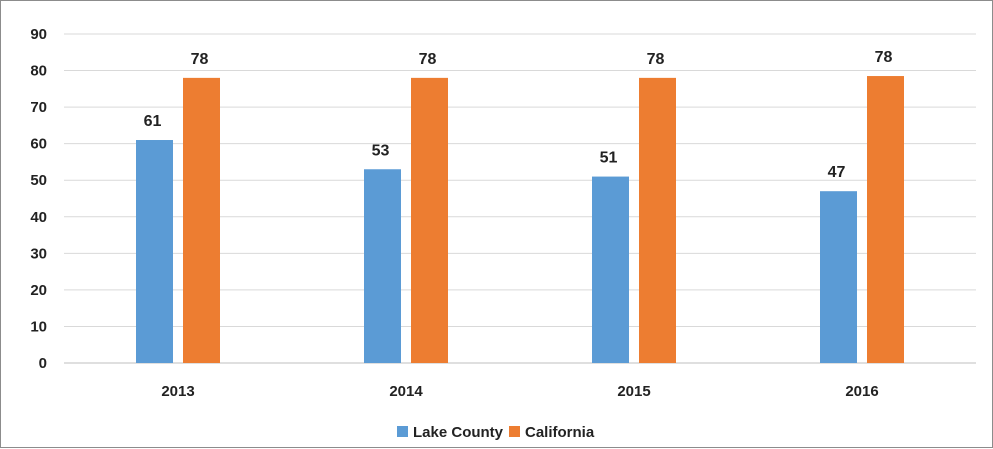 The width and height of the screenshot is (993, 449). I want to click on y-tick-label: 70, so click(38, 107).